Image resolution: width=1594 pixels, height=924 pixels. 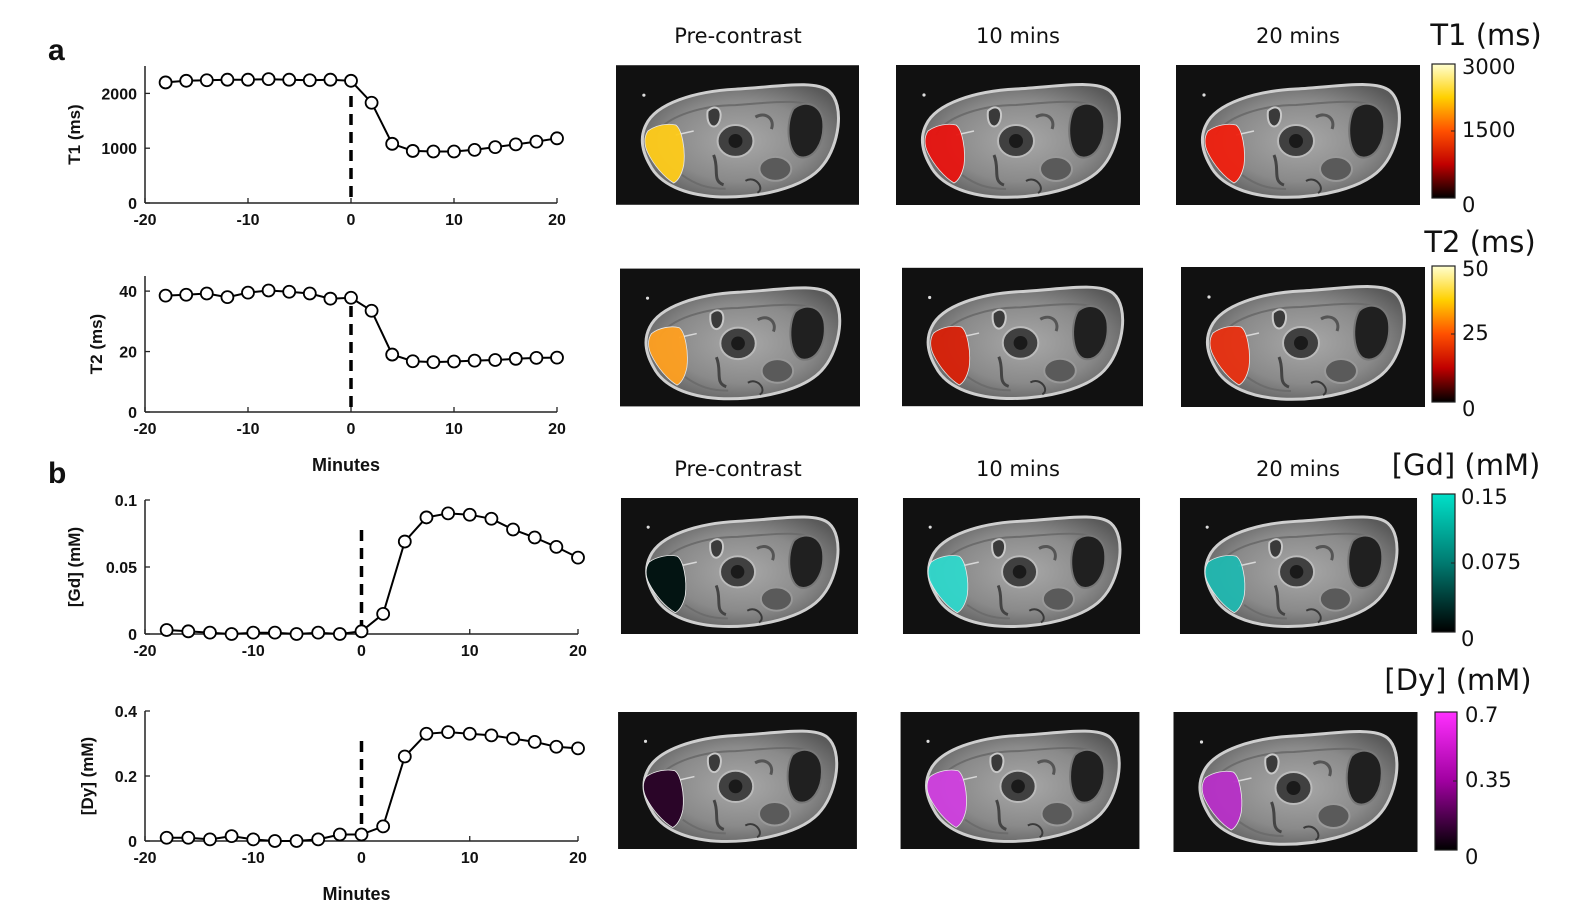 What do you see at coordinates (1481, 715) in the screenshot?
I see `colorbar-tick-label: 0.7` at bounding box center [1481, 715].